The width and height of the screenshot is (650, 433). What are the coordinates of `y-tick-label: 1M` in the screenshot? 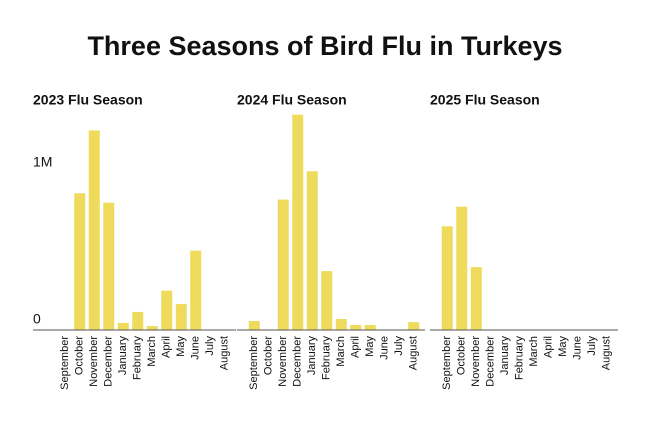 It's located at (42, 162).